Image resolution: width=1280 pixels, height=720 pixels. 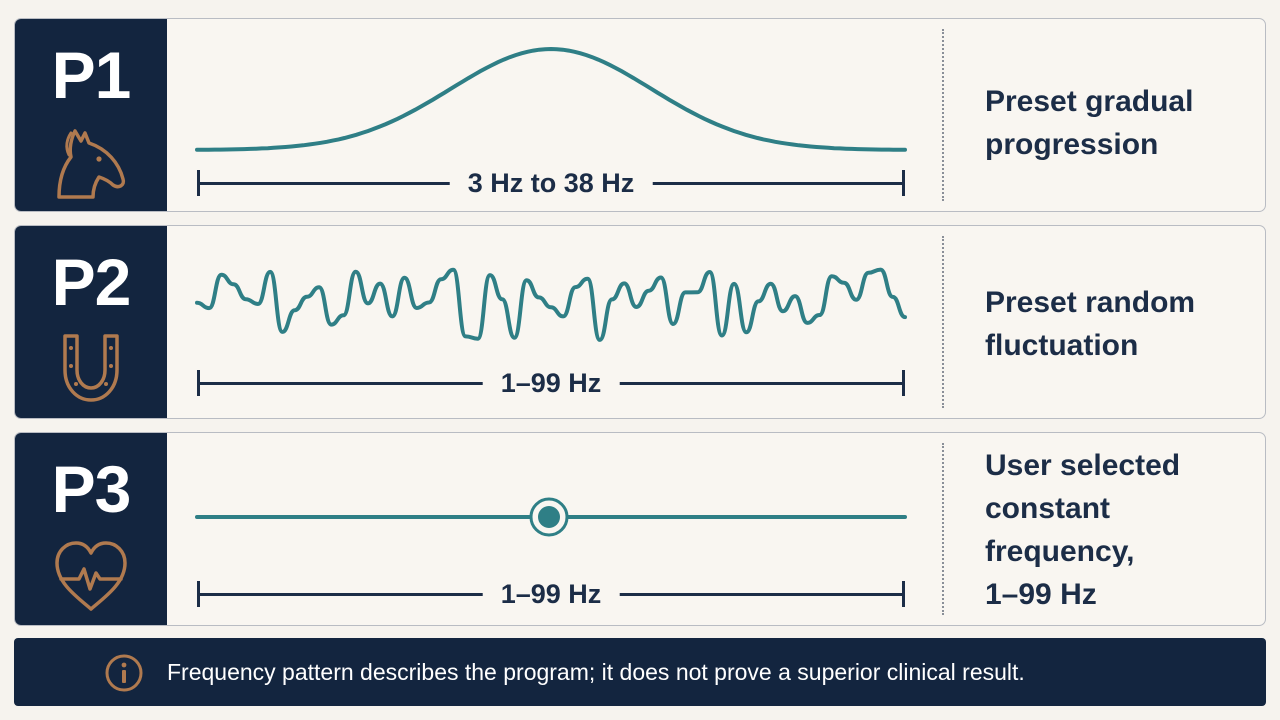 I want to click on program-code: P1, so click(x=91, y=75).